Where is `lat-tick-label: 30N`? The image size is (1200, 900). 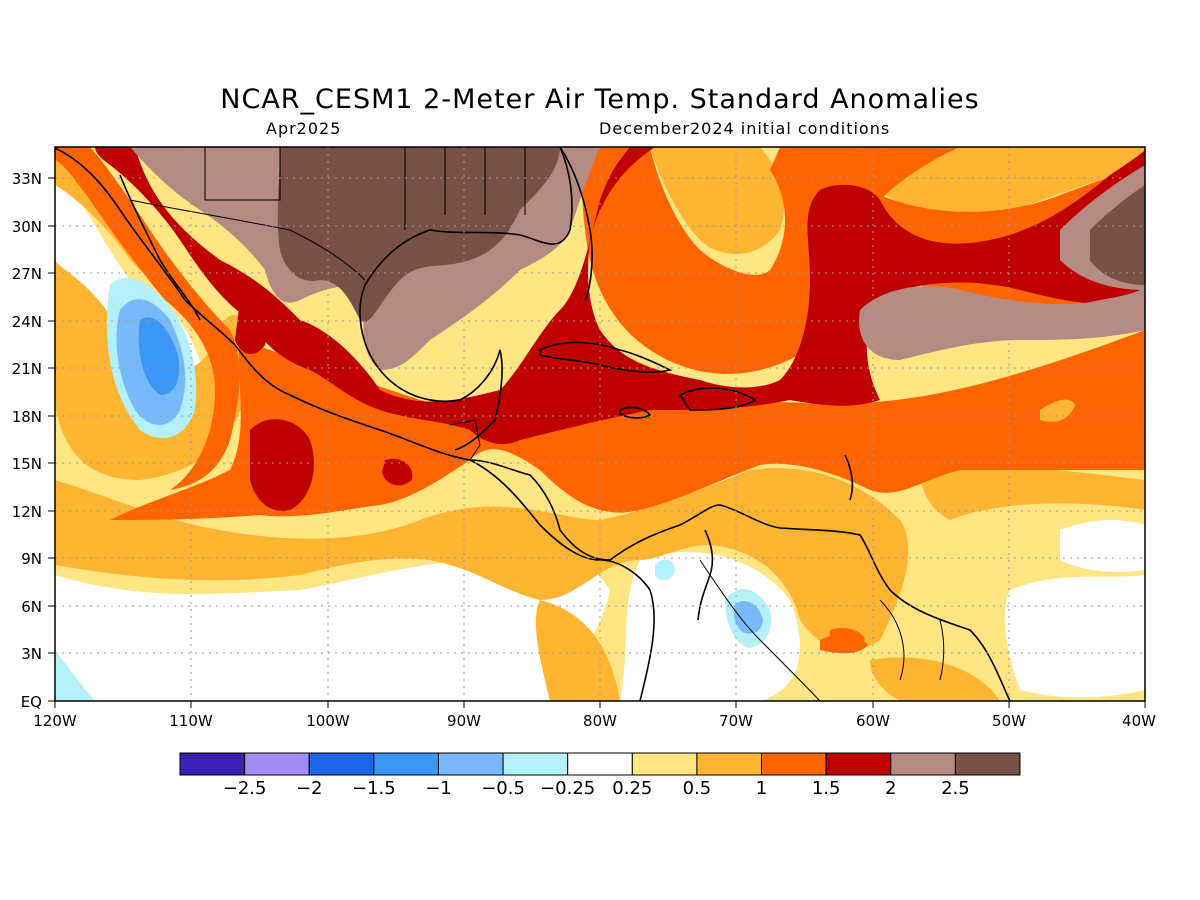 lat-tick-label: 30N is located at coordinates (27, 227).